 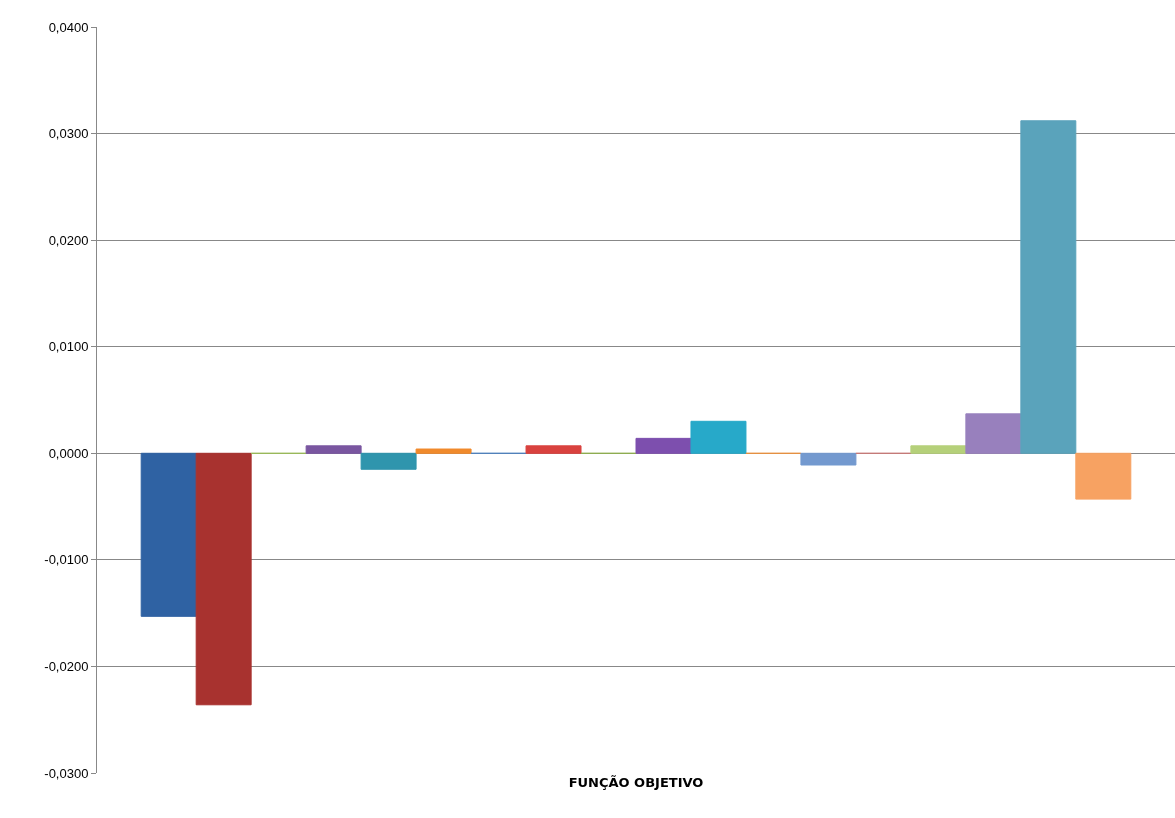 What do you see at coordinates (68, 453) in the screenshot?
I see `y-tick-label: 0,0000` at bounding box center [68, 453].